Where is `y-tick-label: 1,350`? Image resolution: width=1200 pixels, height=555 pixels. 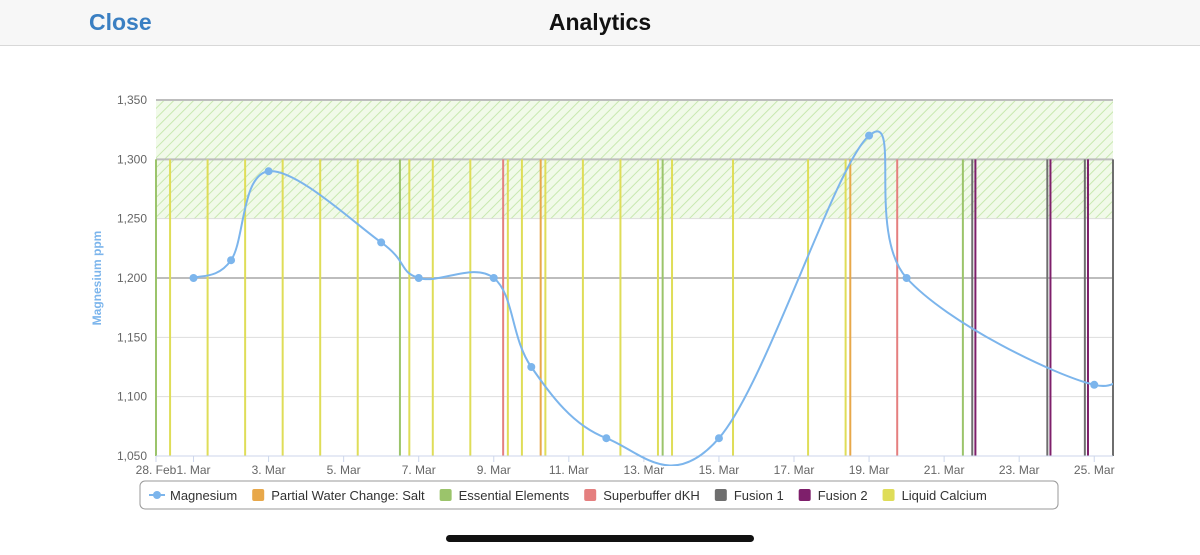
y-tick-label: 1,350 is located at coordinates (132, 100).